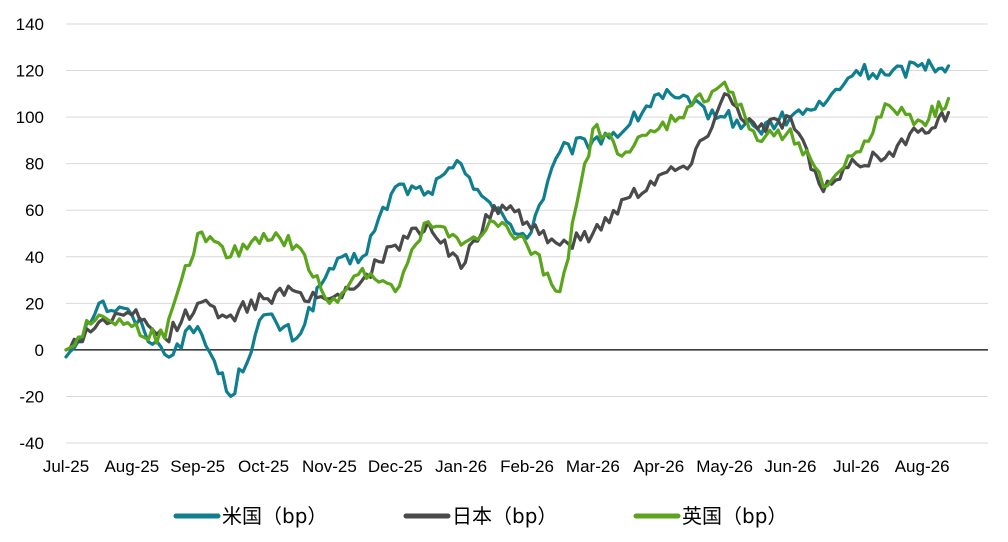  I want to click on legend: 米国（bp） 日本（bp） 英国（bp）, so click(480, 516).